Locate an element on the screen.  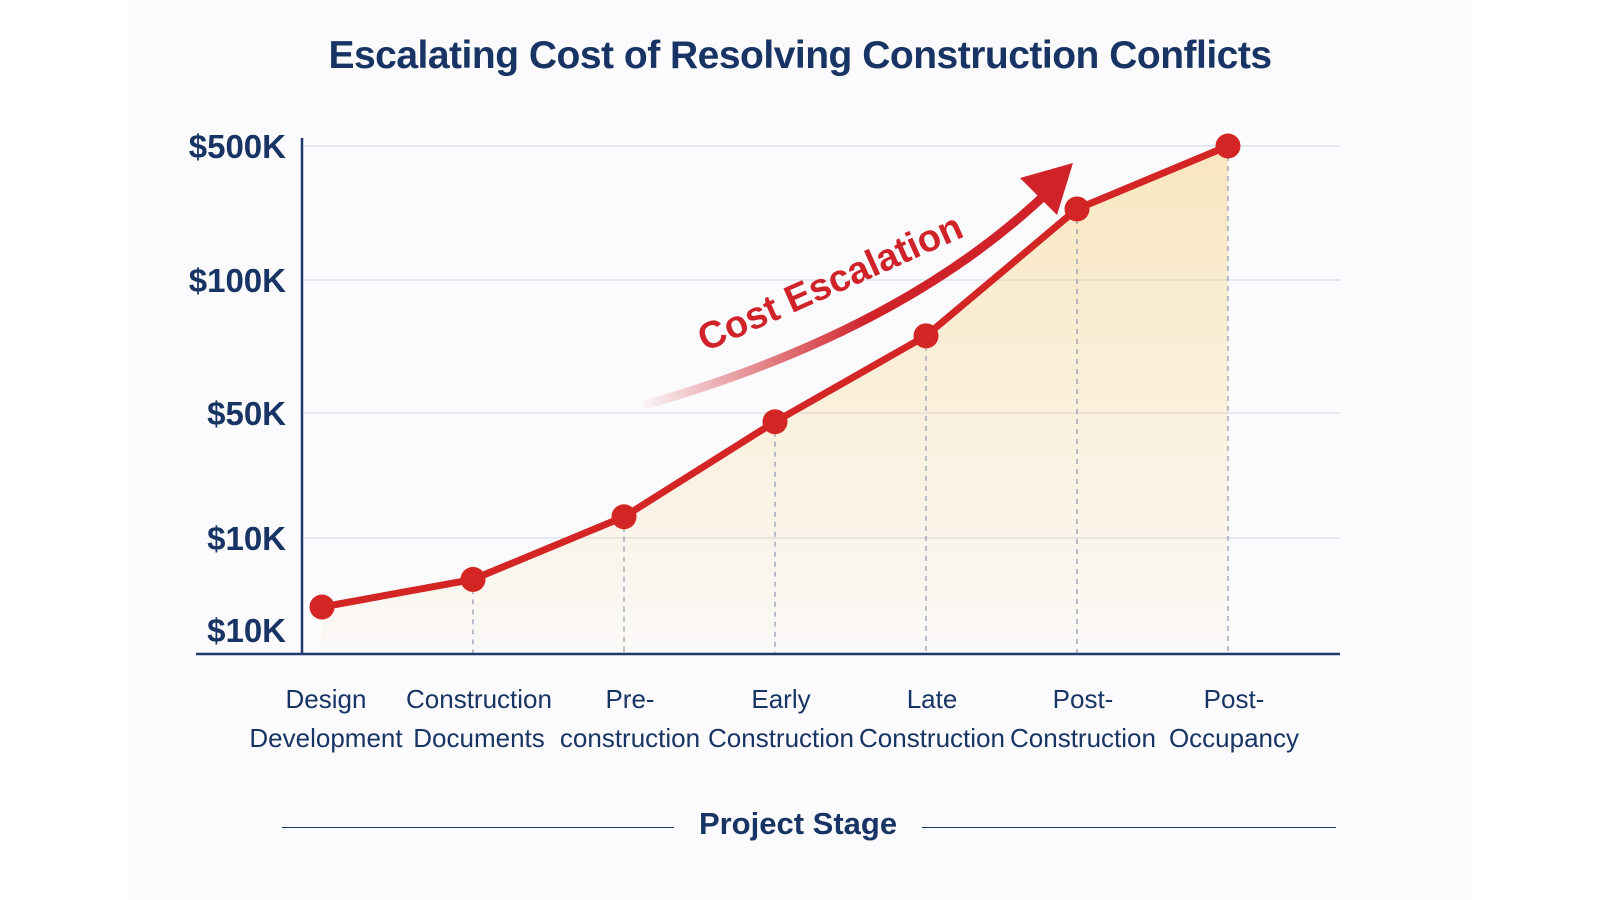
y-tick-label: $500K is located at coordinates (237, 146).